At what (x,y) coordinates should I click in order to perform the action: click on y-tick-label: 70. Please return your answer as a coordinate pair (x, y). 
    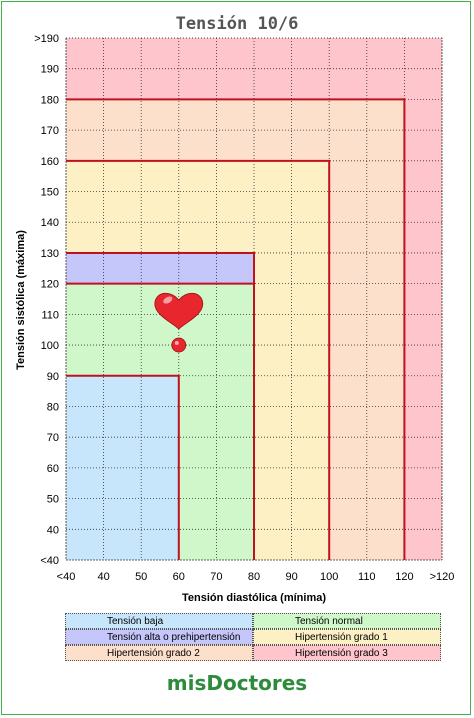
    Looking at the image, I should click on (53, 438).